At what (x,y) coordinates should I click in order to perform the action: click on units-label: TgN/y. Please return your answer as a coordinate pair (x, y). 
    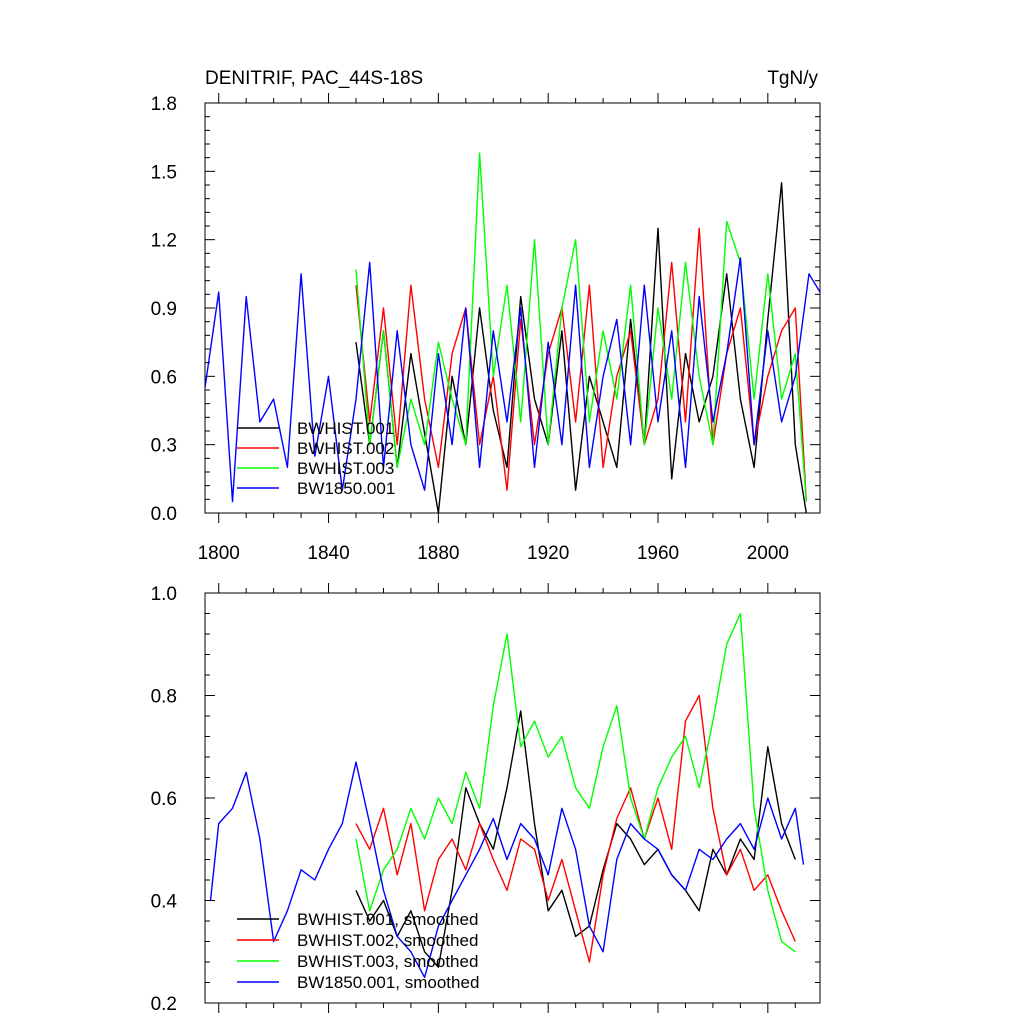
    Looking at the image, I should click on (792, 78).